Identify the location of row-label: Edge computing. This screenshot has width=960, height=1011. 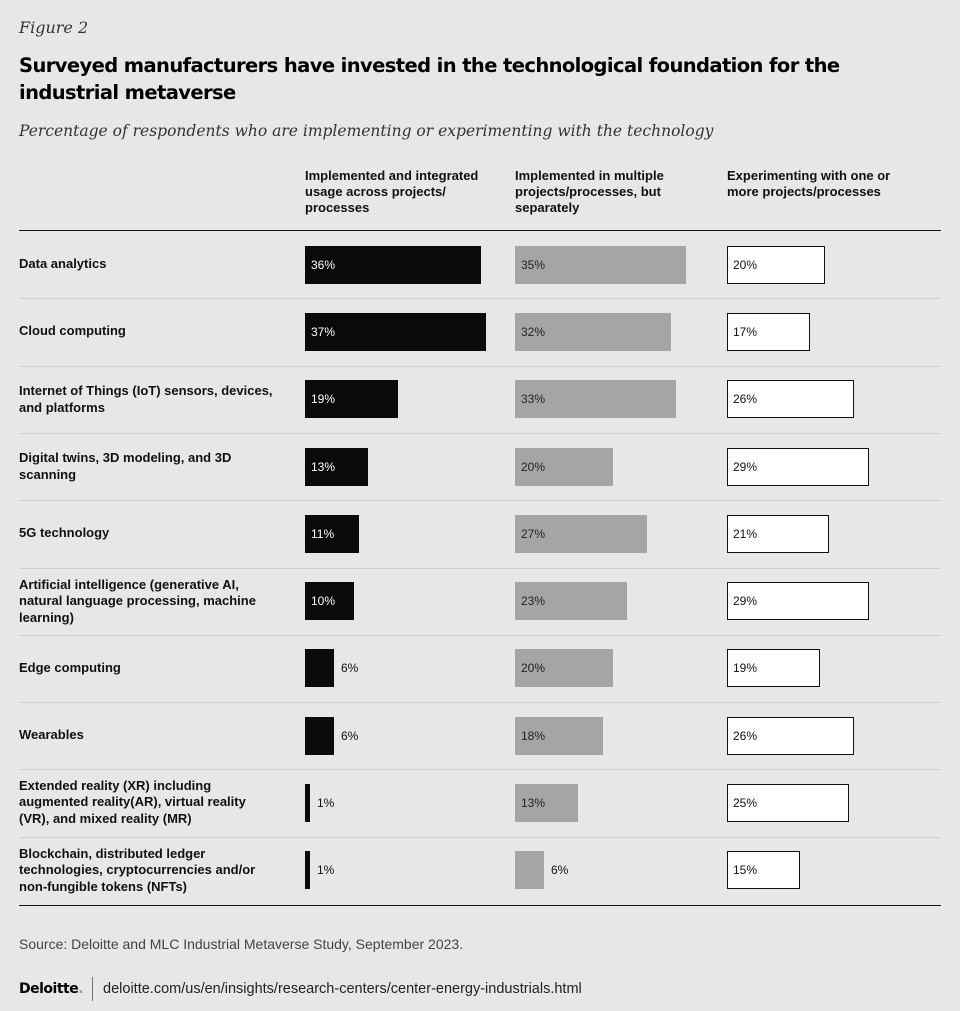
(70, 668).